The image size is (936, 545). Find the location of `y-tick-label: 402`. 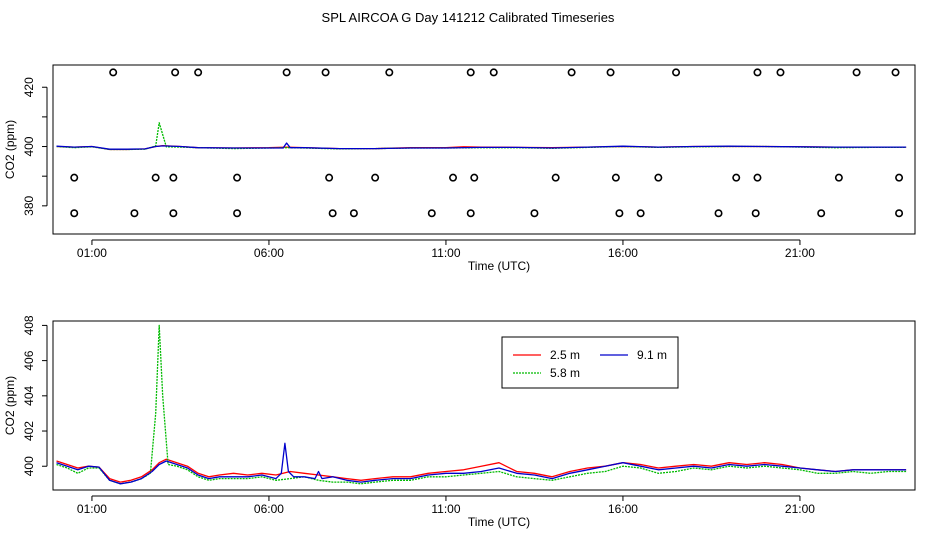

y-tick-label: 402 is located at coordinates (29, 431).